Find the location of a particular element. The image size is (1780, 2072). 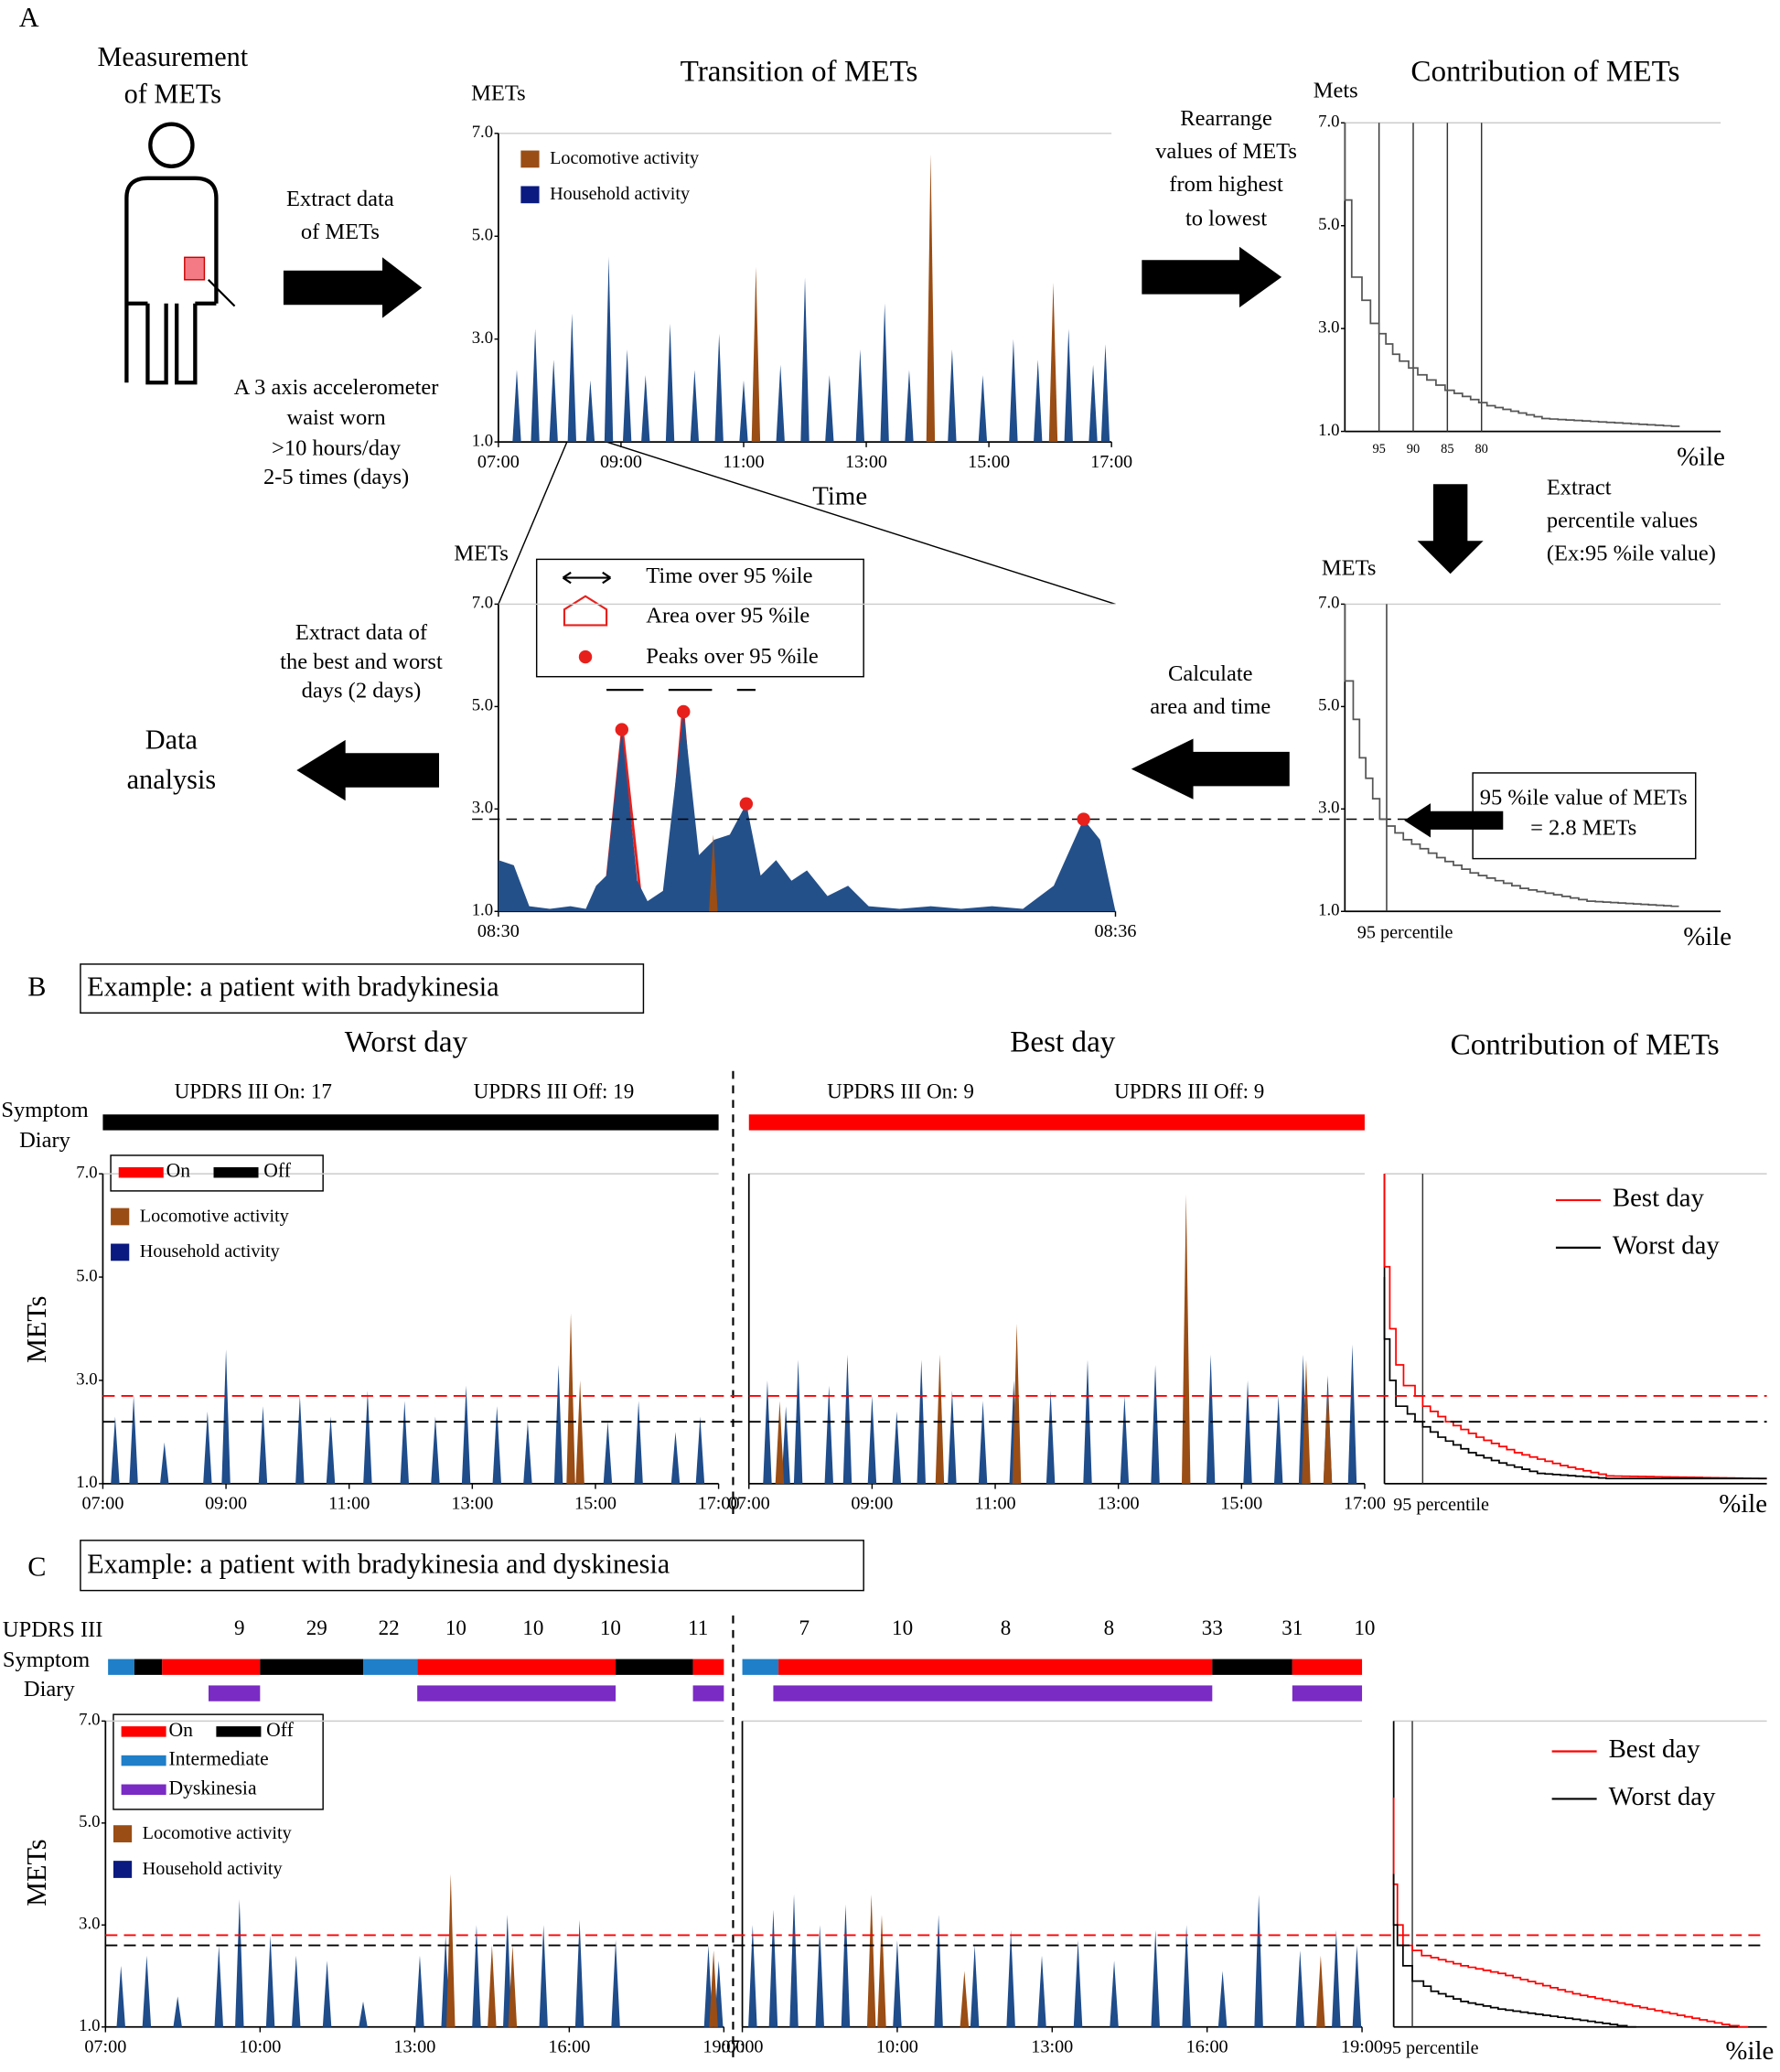

note: of METs is located at coordinates (340, 232).